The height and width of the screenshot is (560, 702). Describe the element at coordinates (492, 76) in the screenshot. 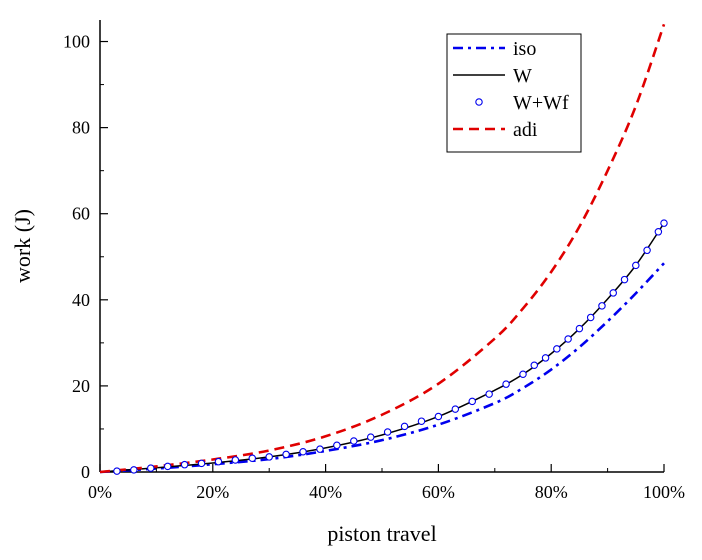

I see `legend-item: W` at that location.